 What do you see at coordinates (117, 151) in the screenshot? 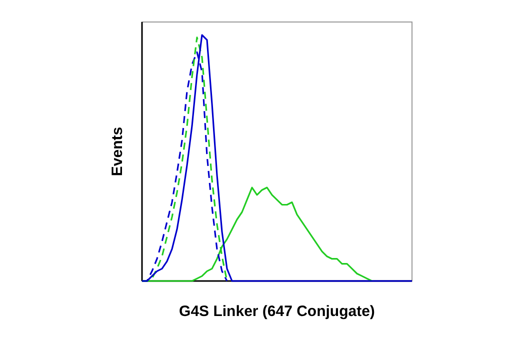
I see `y-axis-title: Events` at bounding box center [117, 151].